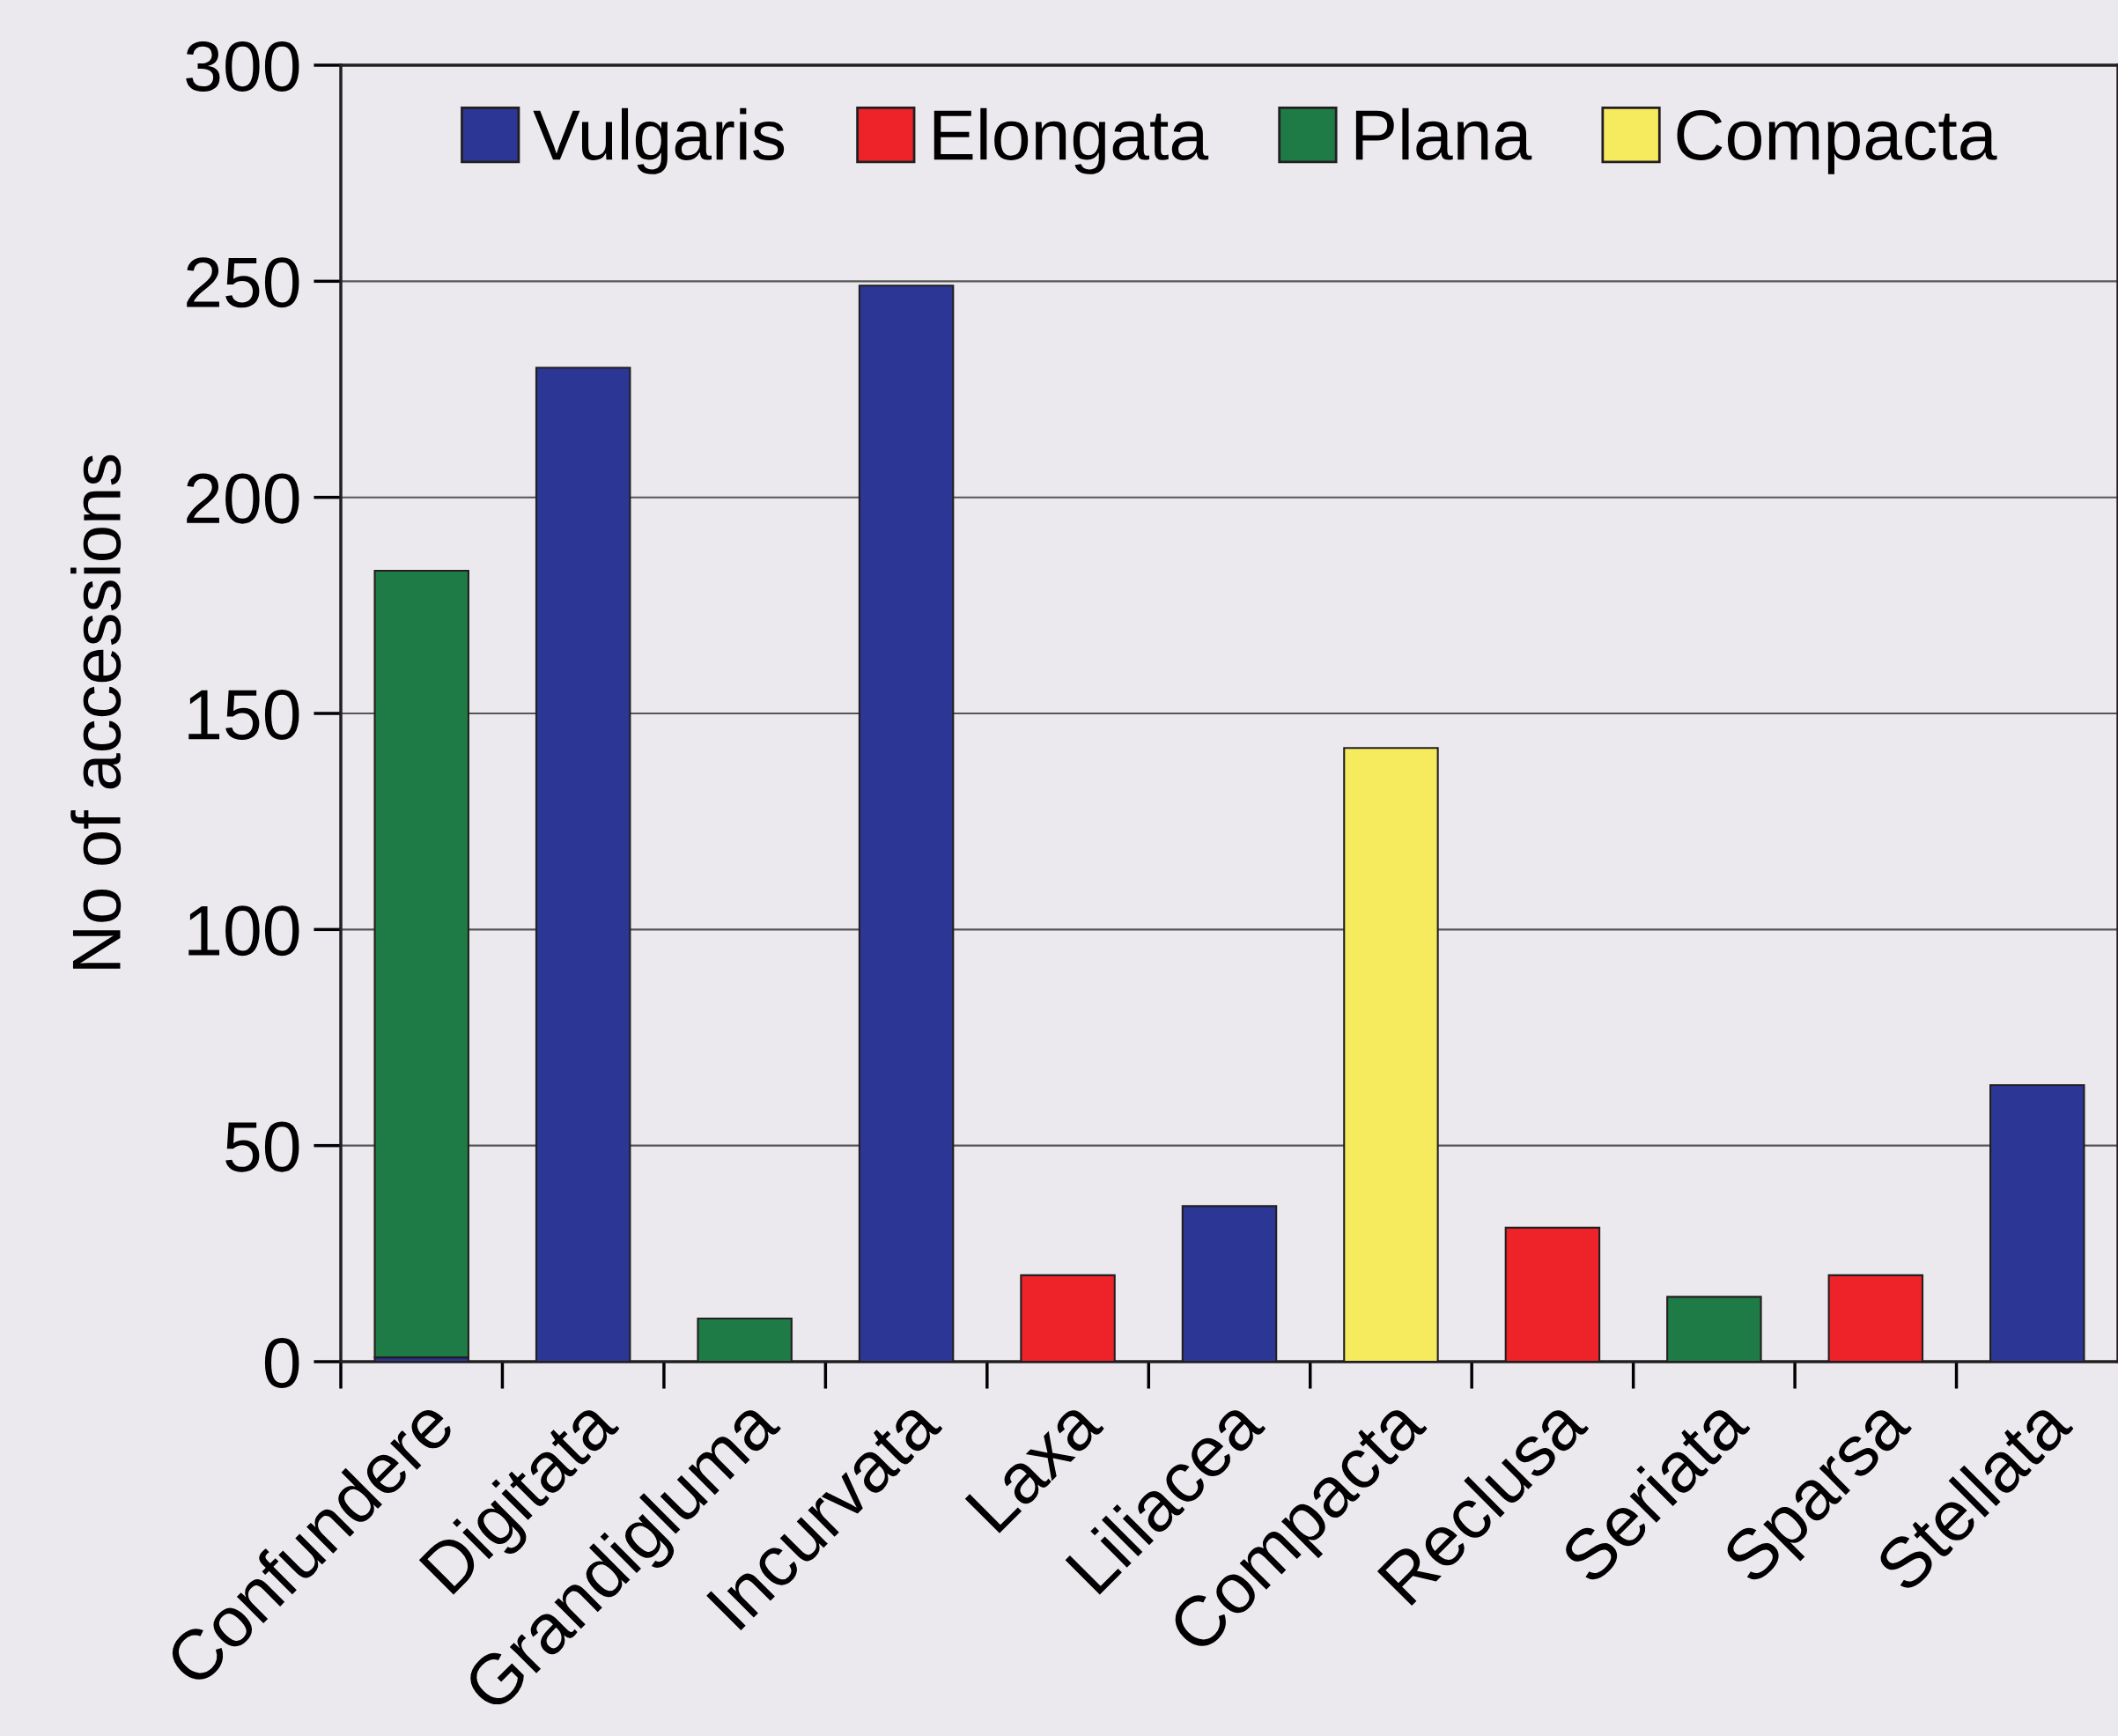 The image size is (2118, 1736). Describe the element at coordinates (1443, 133) in the screenshot. I see `legend-label: Plana` at that location.